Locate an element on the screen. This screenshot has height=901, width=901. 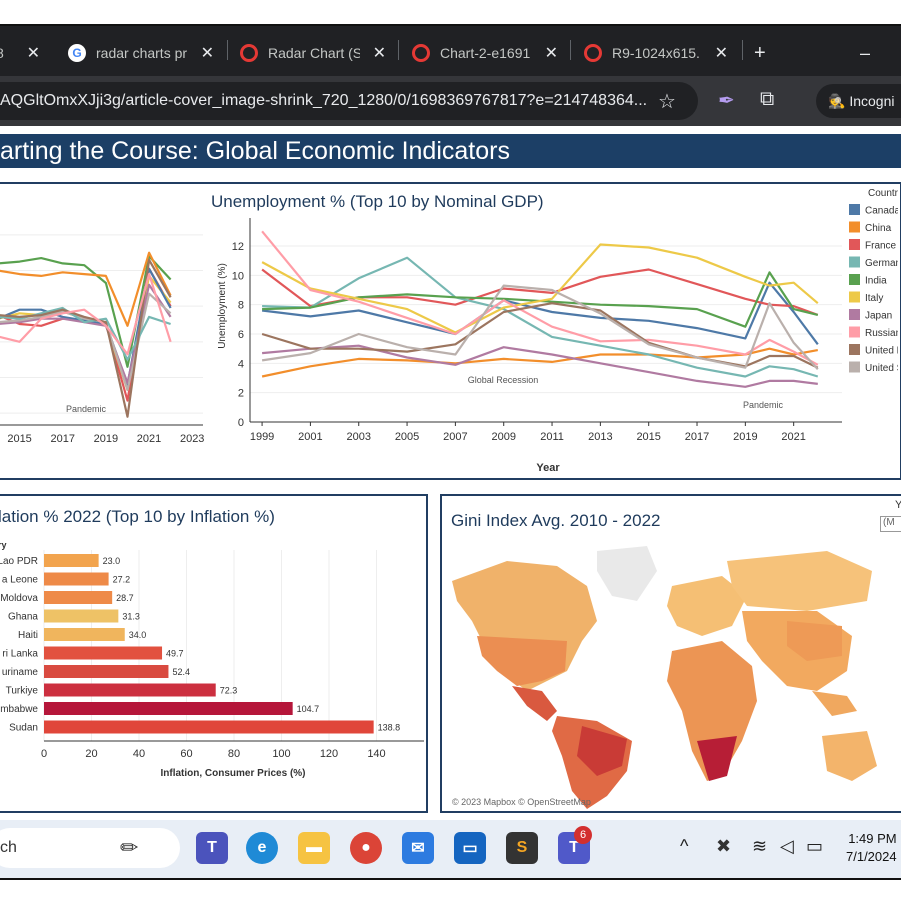
chevron-up-icon: ^ is located at coordinates (684, 846).